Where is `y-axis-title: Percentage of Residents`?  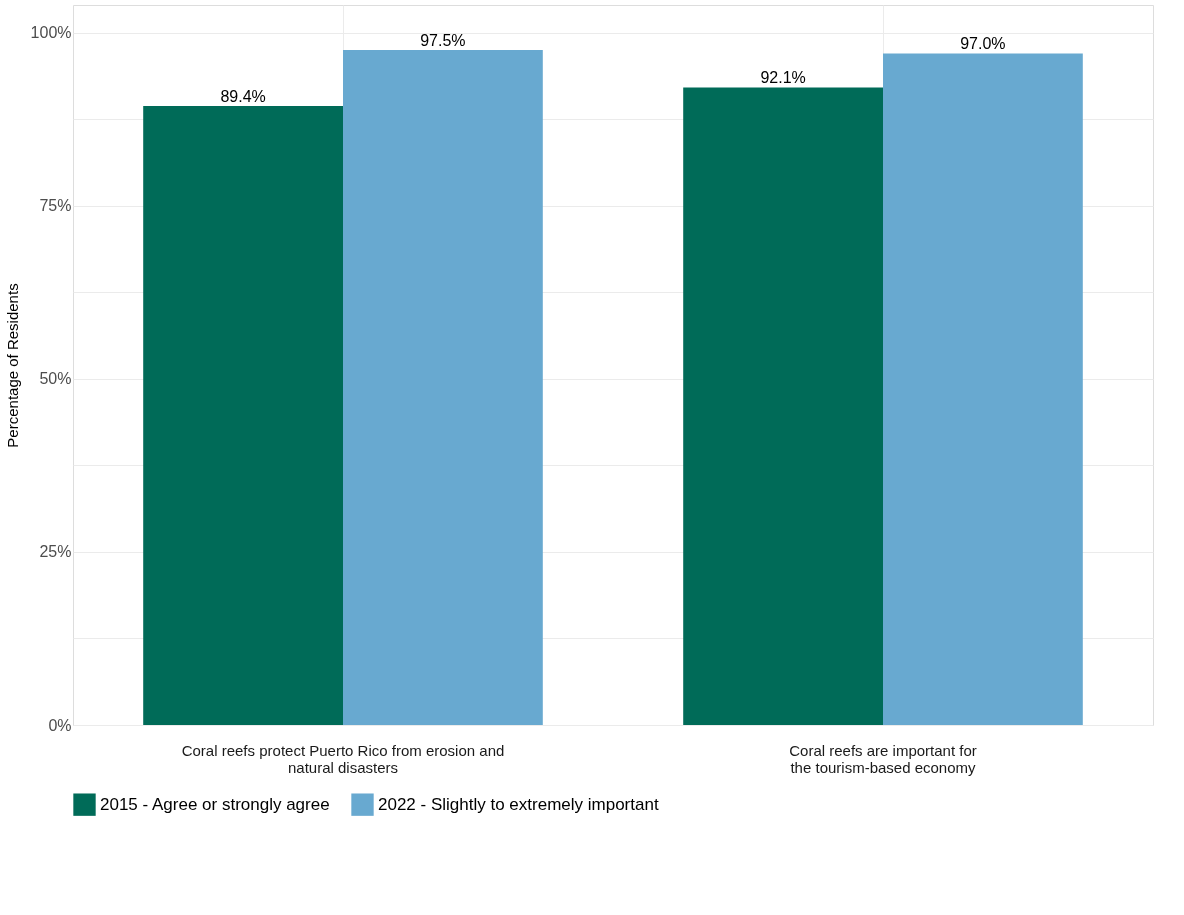 y-axis-title: Percentage of Residents is located at coordinates (12, 365).